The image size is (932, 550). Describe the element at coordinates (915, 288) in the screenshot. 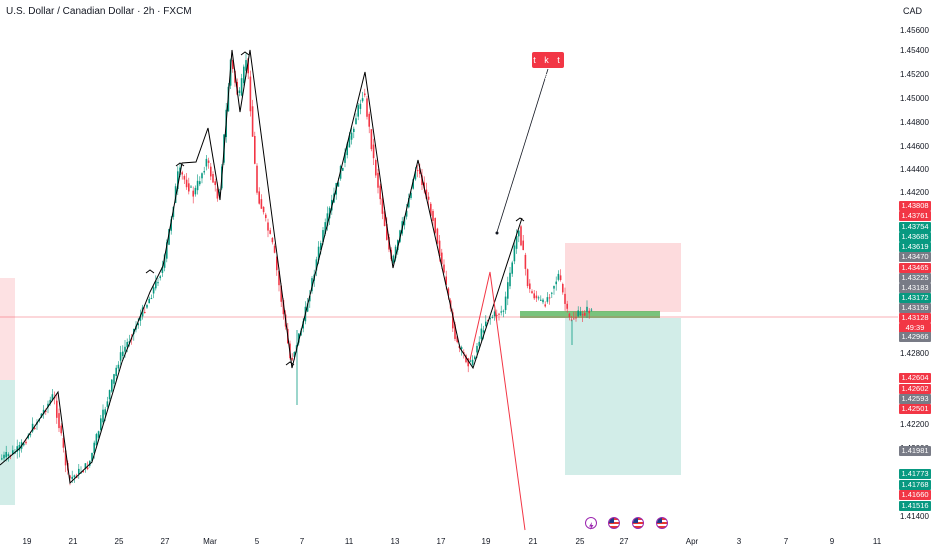

I see `price-label: 1.43183` at that location.